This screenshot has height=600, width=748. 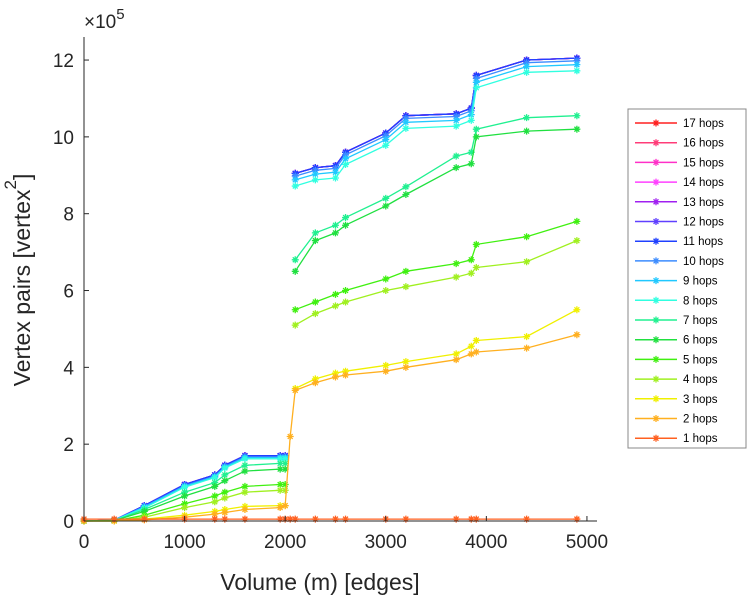 What do you see at coordinates (676, 301) in the screenshot?
I see `legend-item: 8 hops` at bounding box center [676, 301].